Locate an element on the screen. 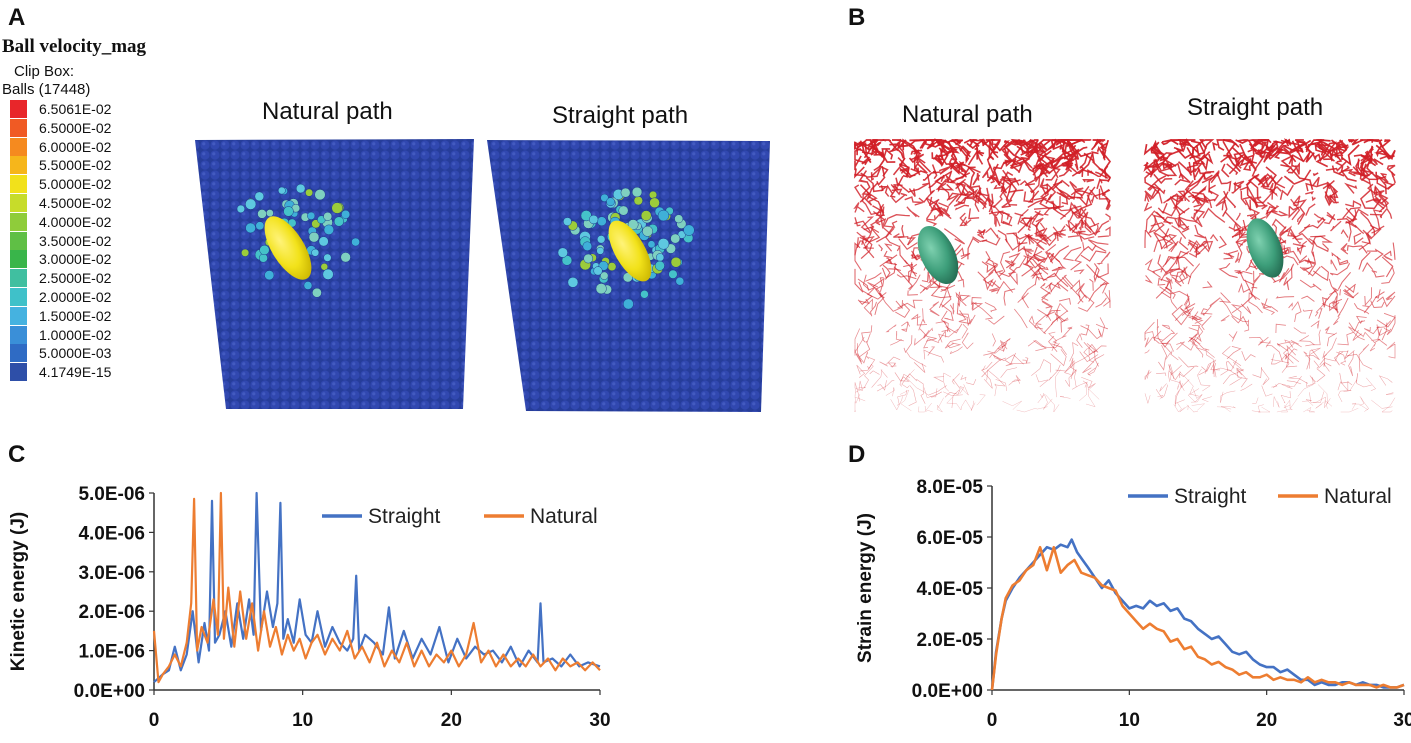 The image size is (1411, 743). series-line-straight is located at coordinates (1197, 614).